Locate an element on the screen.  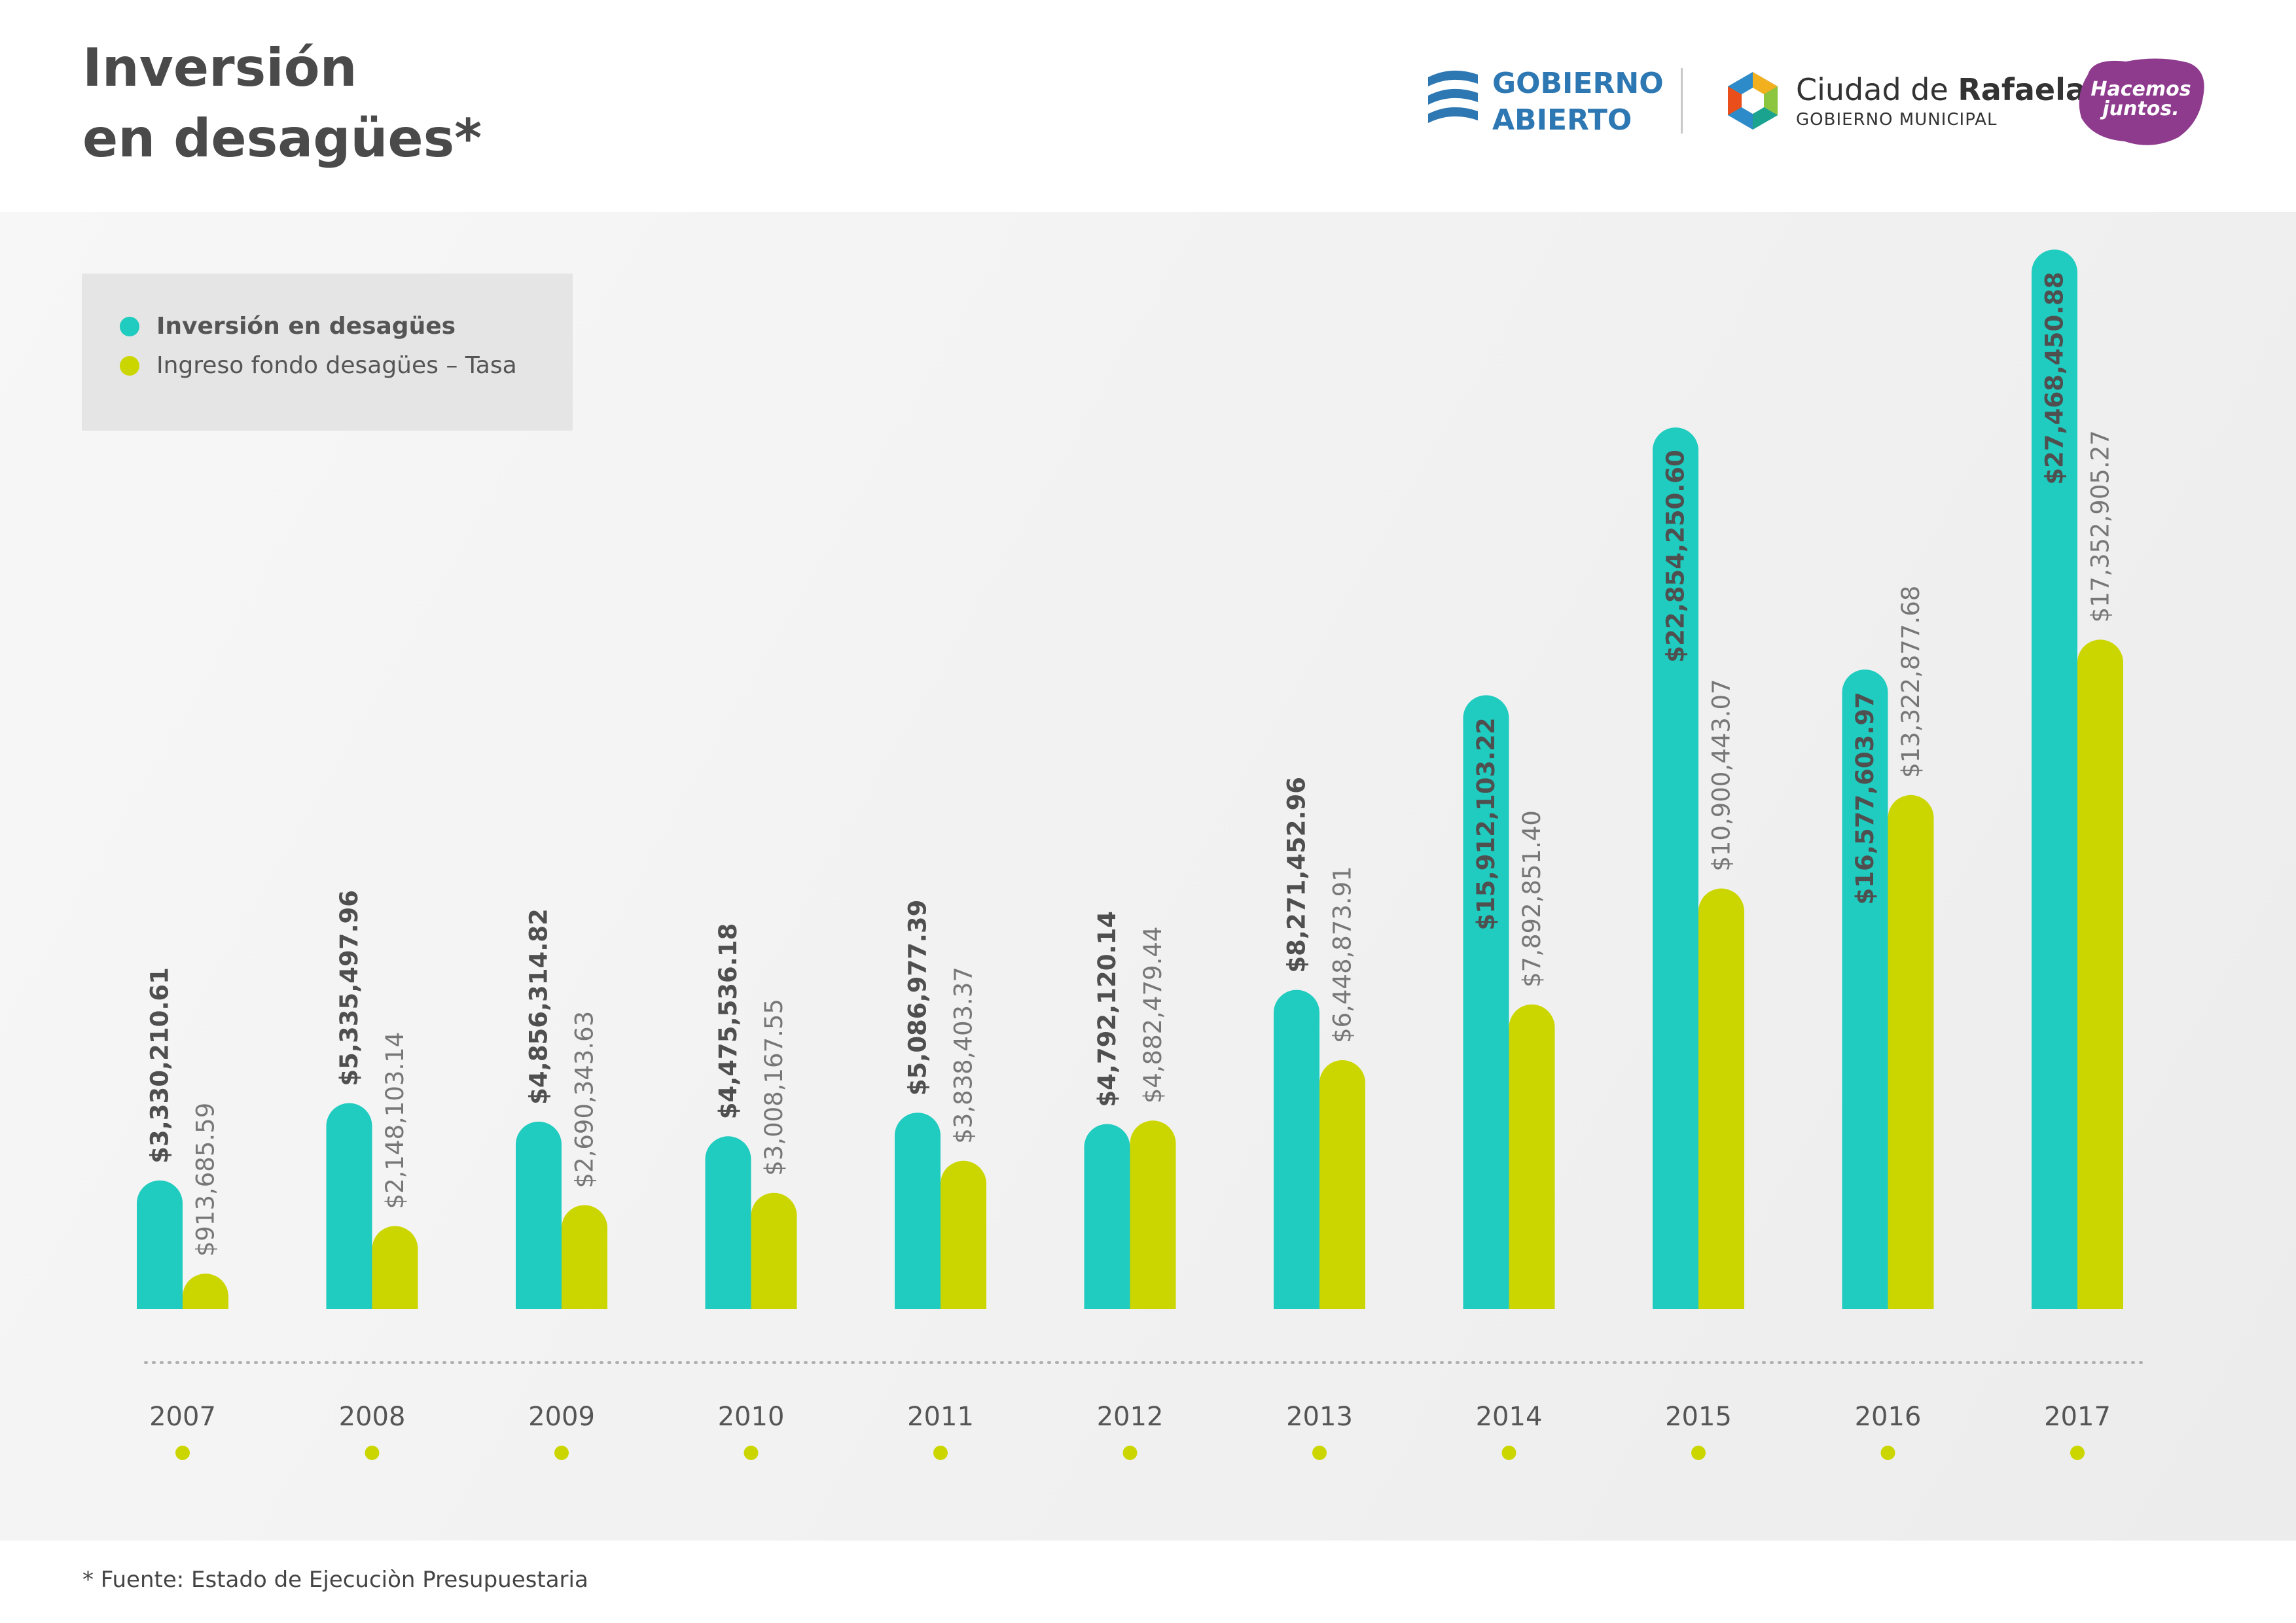
hacemos-juntos-blob-icon is located at coordinates (2141, 101).